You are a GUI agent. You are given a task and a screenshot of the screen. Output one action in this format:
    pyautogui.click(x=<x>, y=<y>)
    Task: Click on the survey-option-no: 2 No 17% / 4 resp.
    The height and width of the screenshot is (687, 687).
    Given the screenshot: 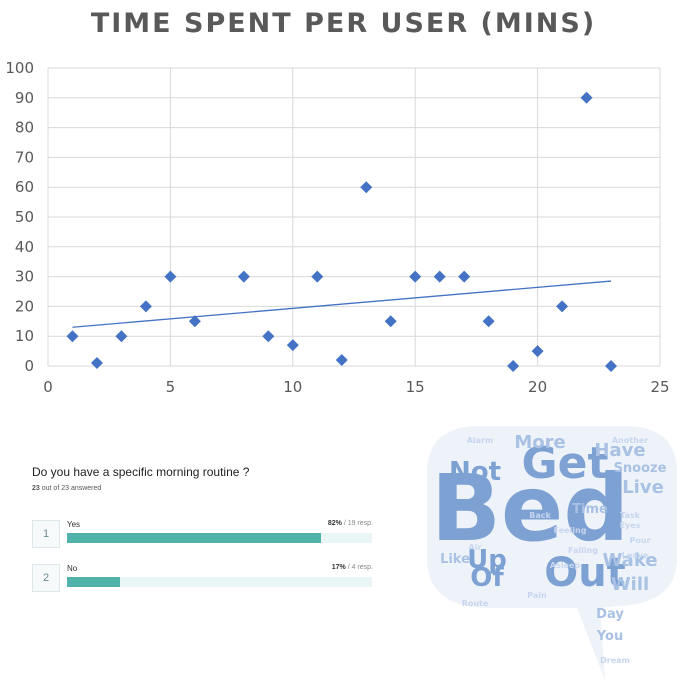 What is the action you would take?
    pyautogui.click(x=204, y=578)
    